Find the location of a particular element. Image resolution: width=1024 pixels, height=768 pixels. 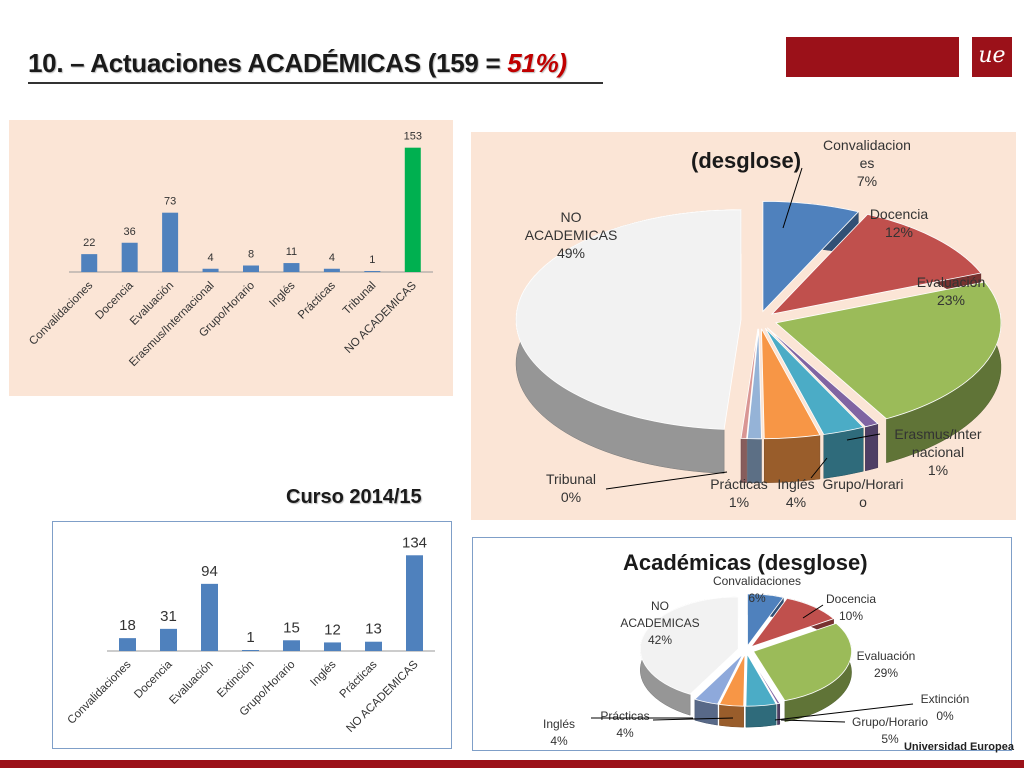

bar-chart-2-category-label-0: Convalidaciones is located at coordinates (99, 692).